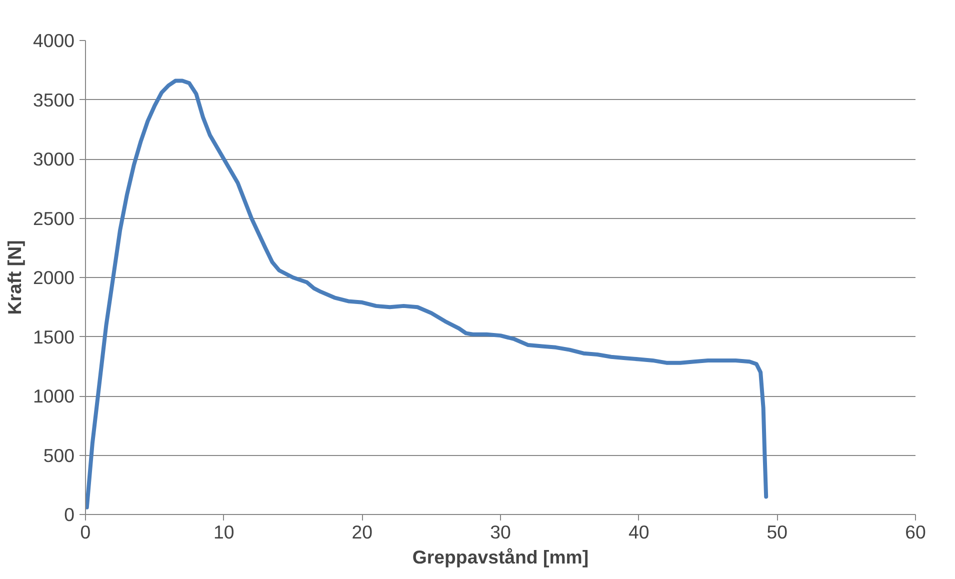  What do you see at coordinates (777, 532) in the screenshot?
I see `x-tick-label: 50` at bounding box center [777, 532].